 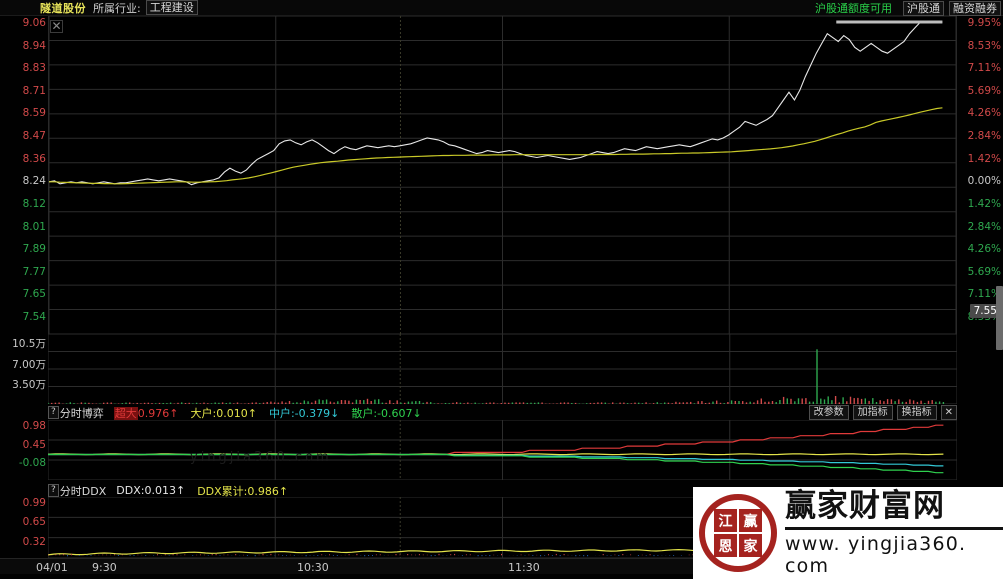 I want to click on time-label-date: 04/01, so click(x=52, y=567).